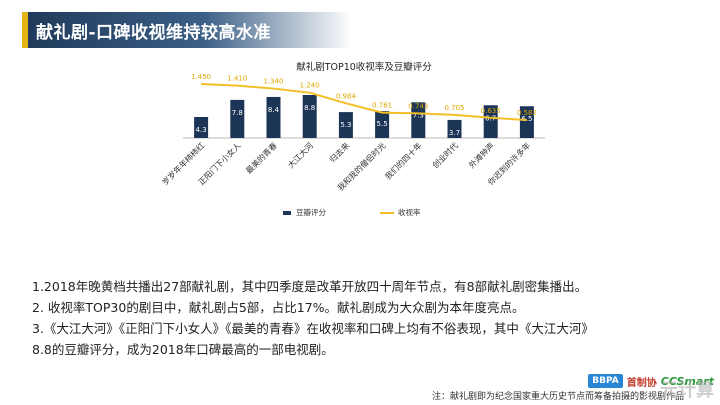 The width and height of the screenshot is (720, 405). I want to click on line-label-6: 0.761, so click(382, 106).